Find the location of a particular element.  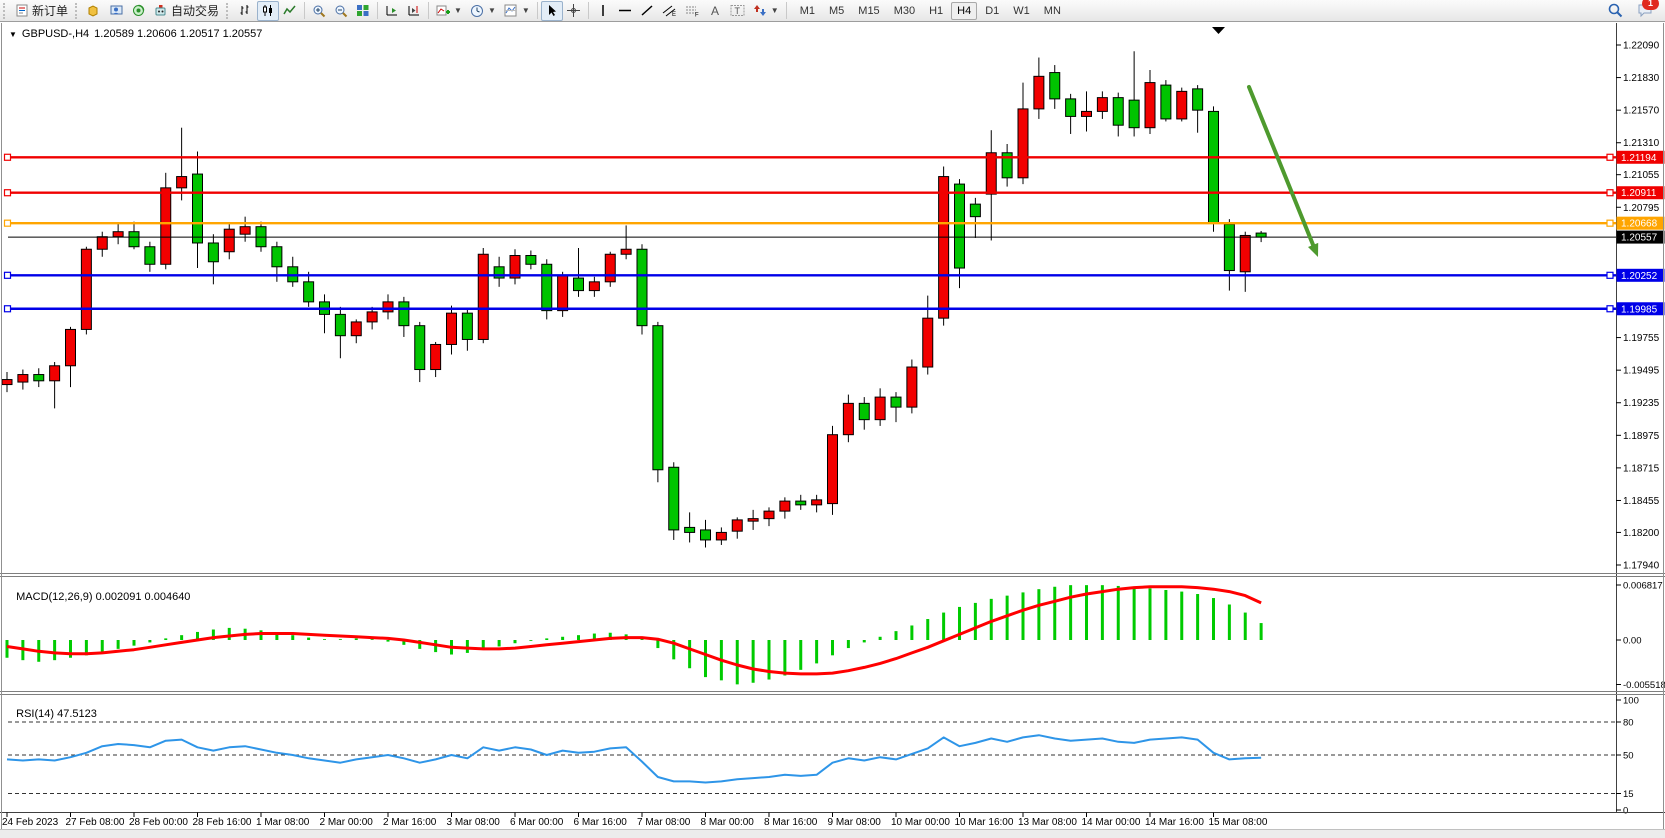

time-tick-label: 10 Mar 00:00 is located at coordinates (920, 822).